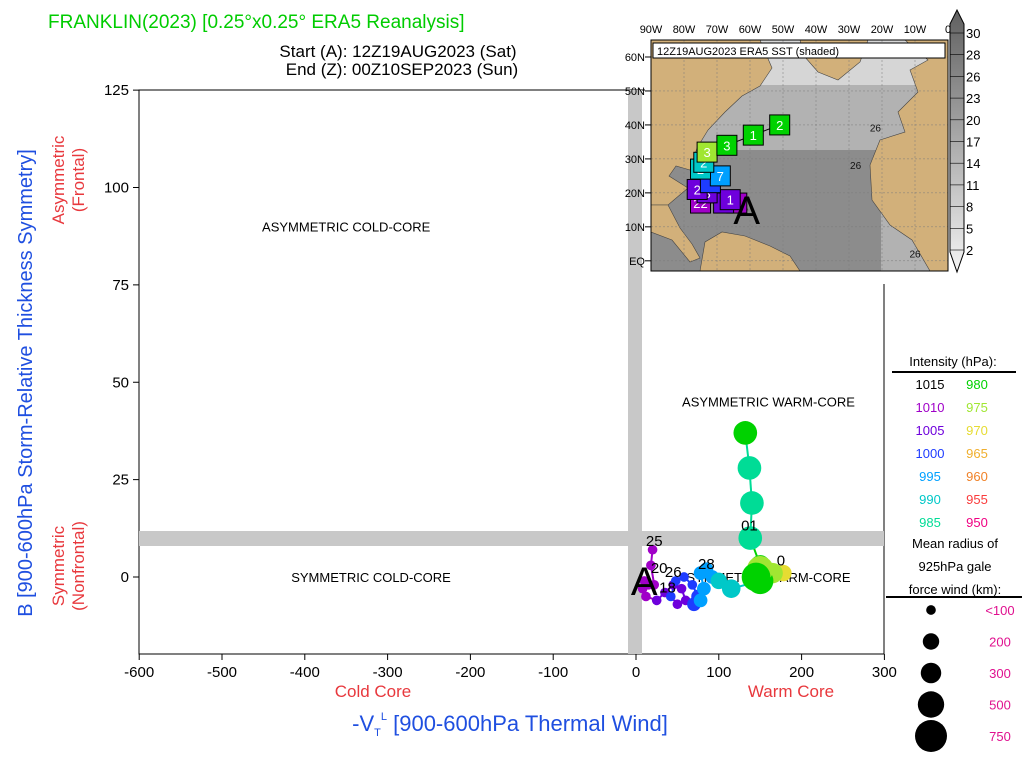  Describe the element at coordinates (799, 155) in the screenshot. I see `map-frame` at that location.